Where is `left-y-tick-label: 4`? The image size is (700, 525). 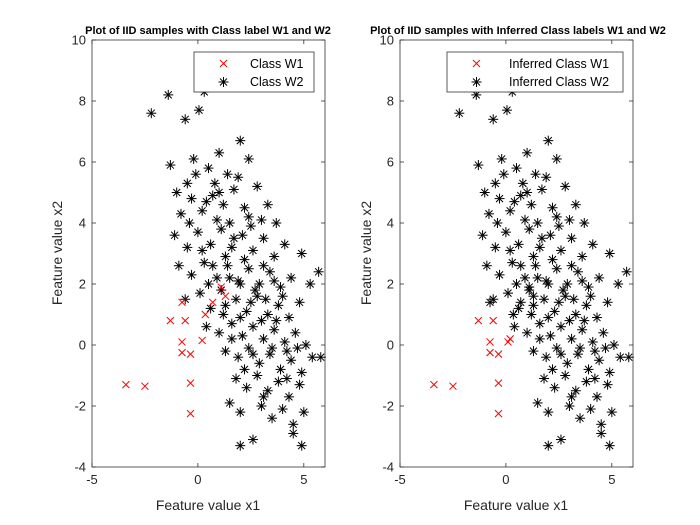 left-y-tick-label: 4 is located at coordinates (82, 223).